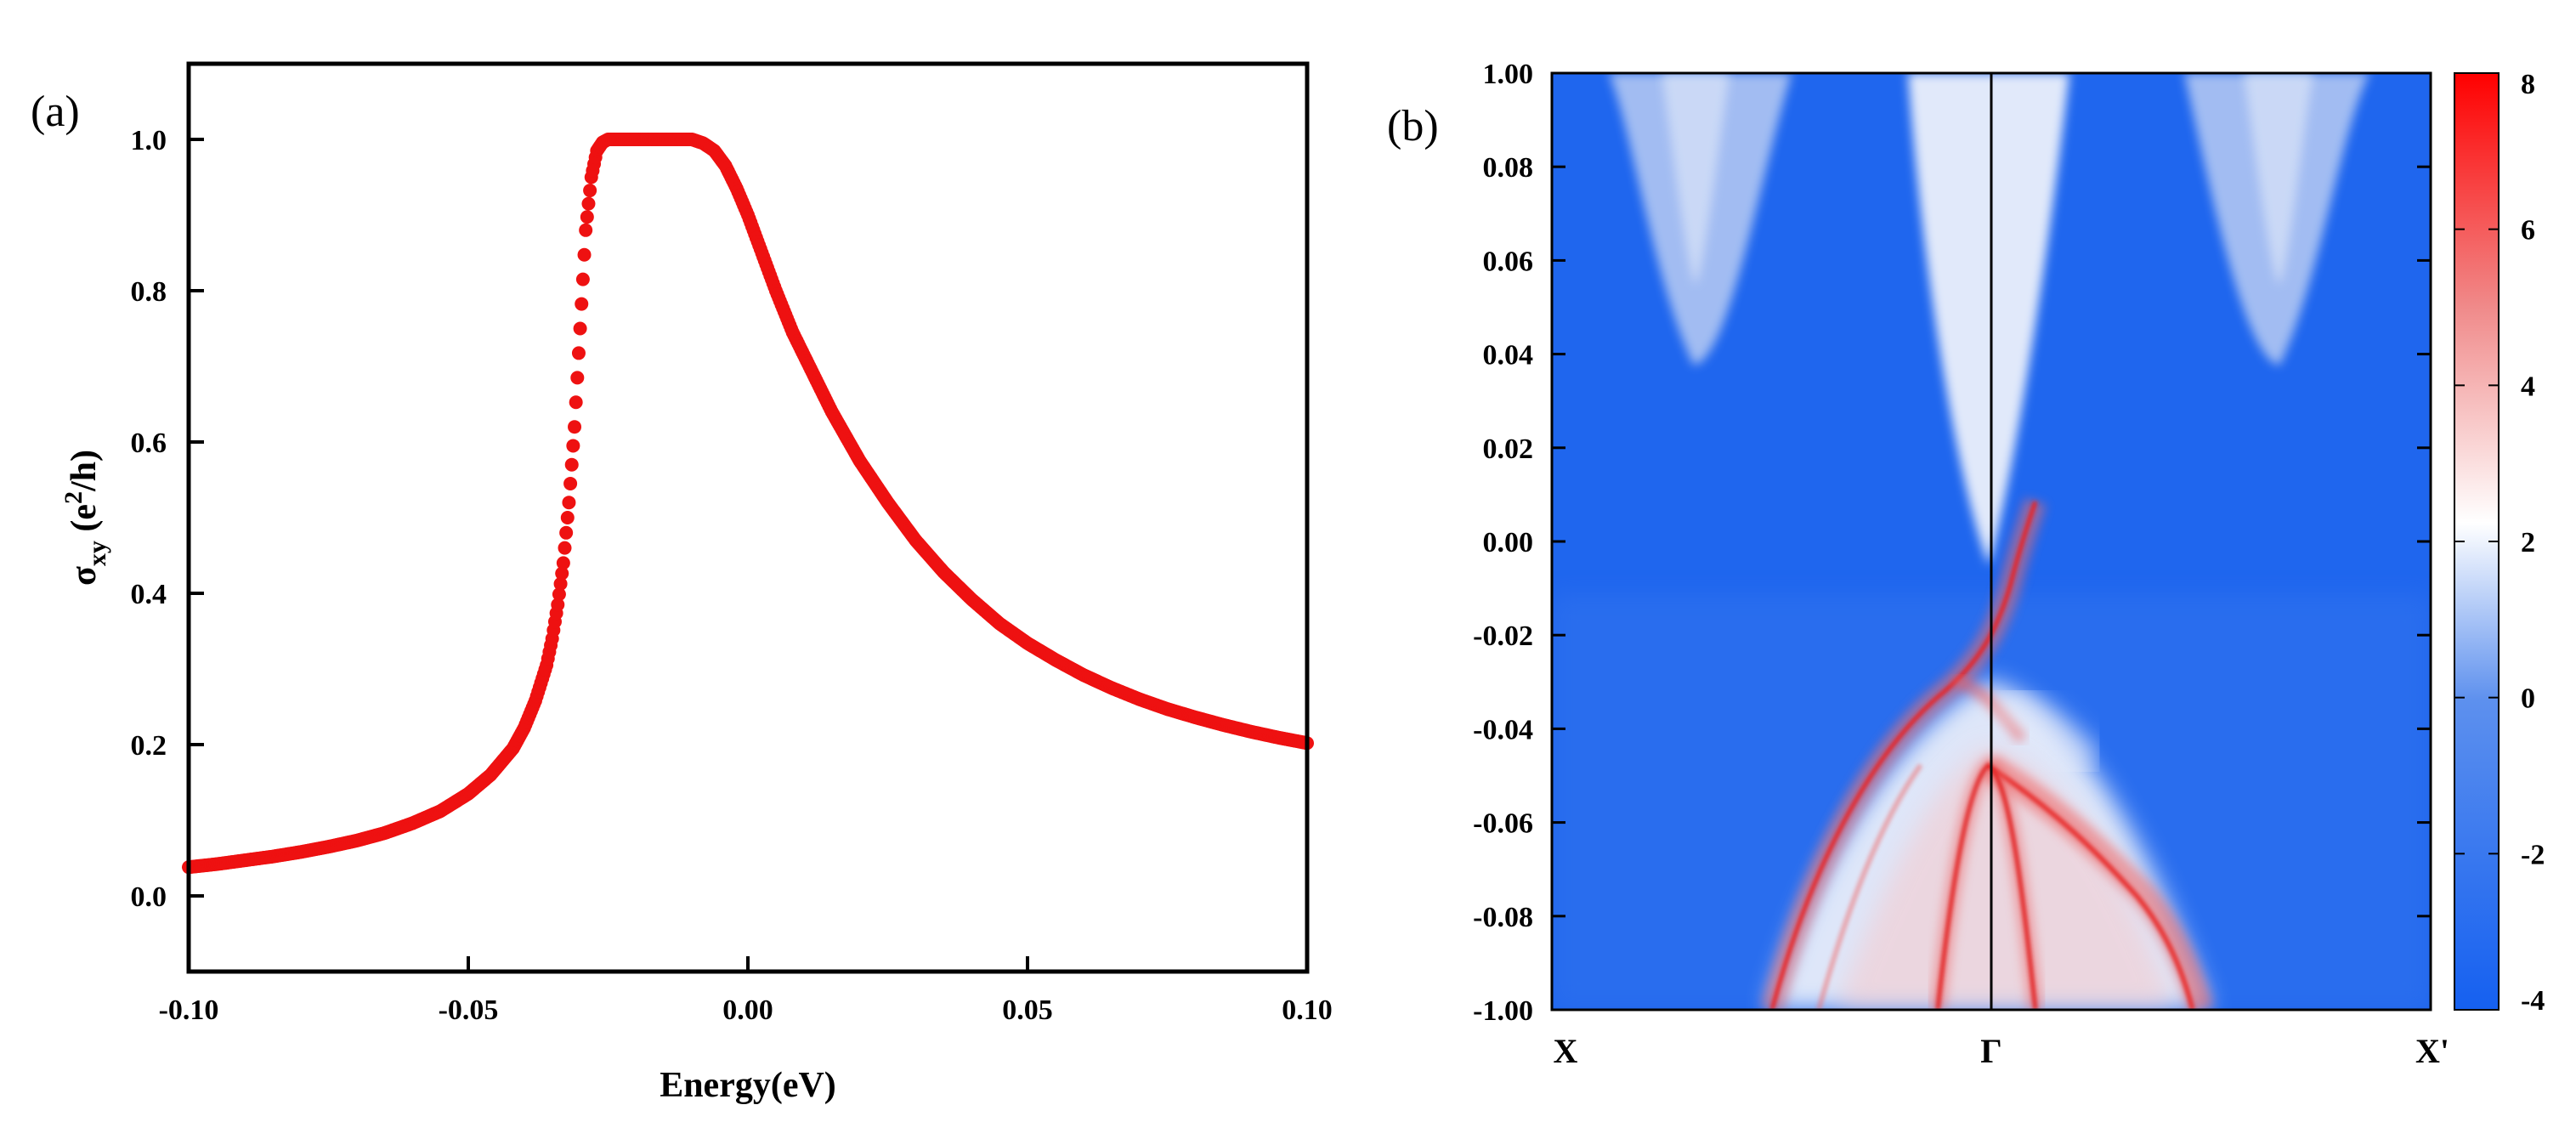  What do you see at coordinates (747, 1010) in the screenshot?
I see `x-tick-label: 0.00` at bounding box center [747, 1010].